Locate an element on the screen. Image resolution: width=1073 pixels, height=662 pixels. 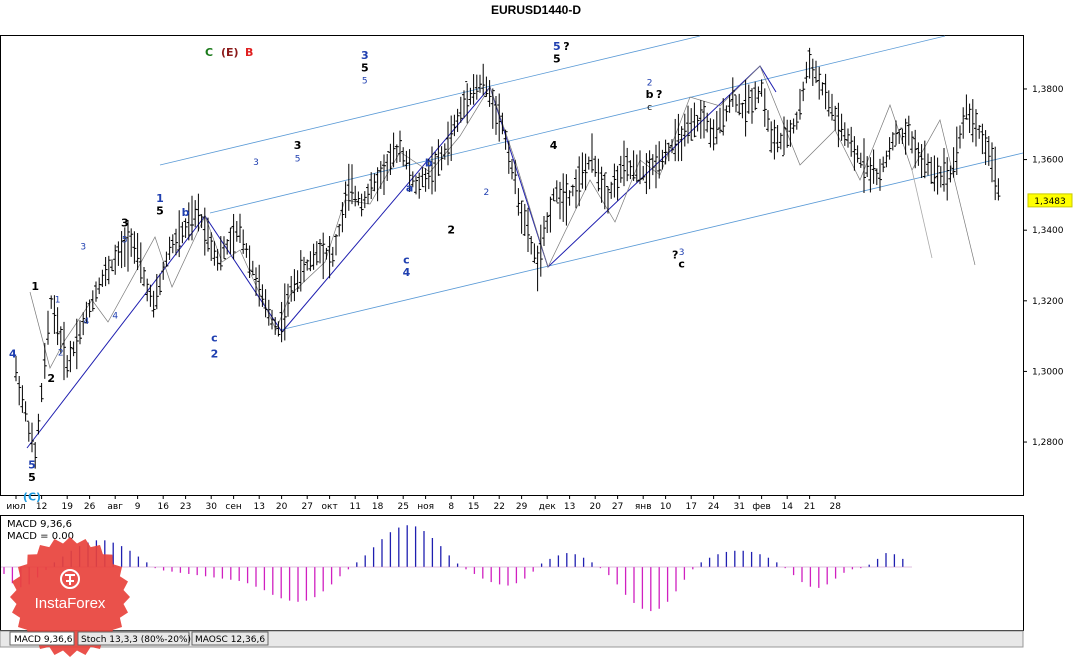
time-tick-label: 15 is located at coordinates (473, 507).